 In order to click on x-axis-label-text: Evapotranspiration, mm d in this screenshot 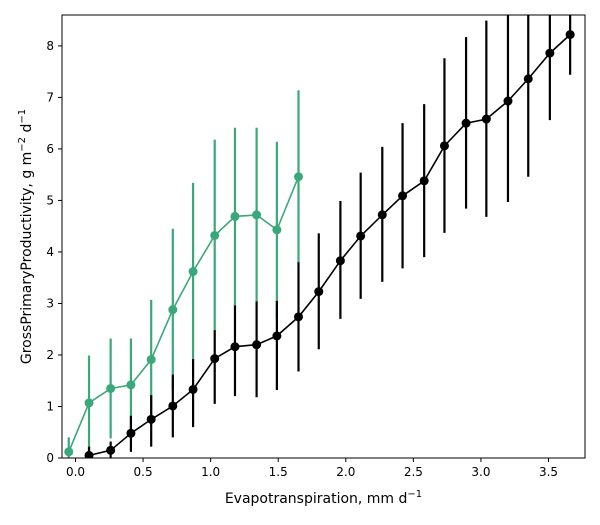, I will do `click(316, 499)`.